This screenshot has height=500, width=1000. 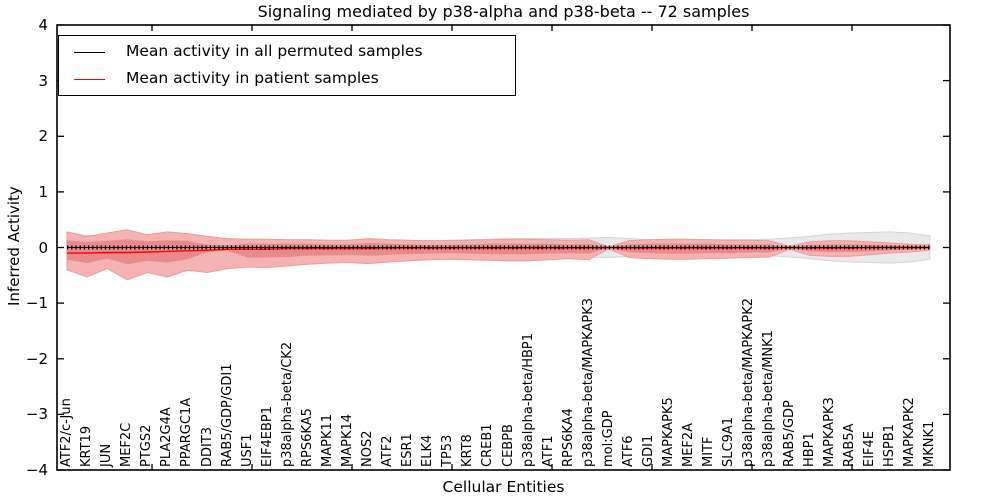 What do you see at coordinates (448, 450) in the screenshot?
I see `x-tick-label: TP53` at bounding box center [448, 450].